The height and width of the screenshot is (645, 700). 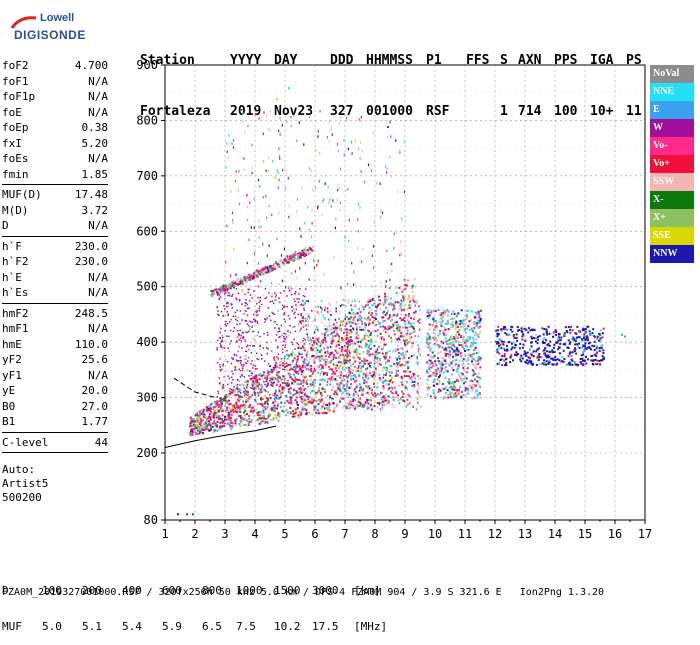 I want to click on param-label: yF1, so click(x=12, y=375).